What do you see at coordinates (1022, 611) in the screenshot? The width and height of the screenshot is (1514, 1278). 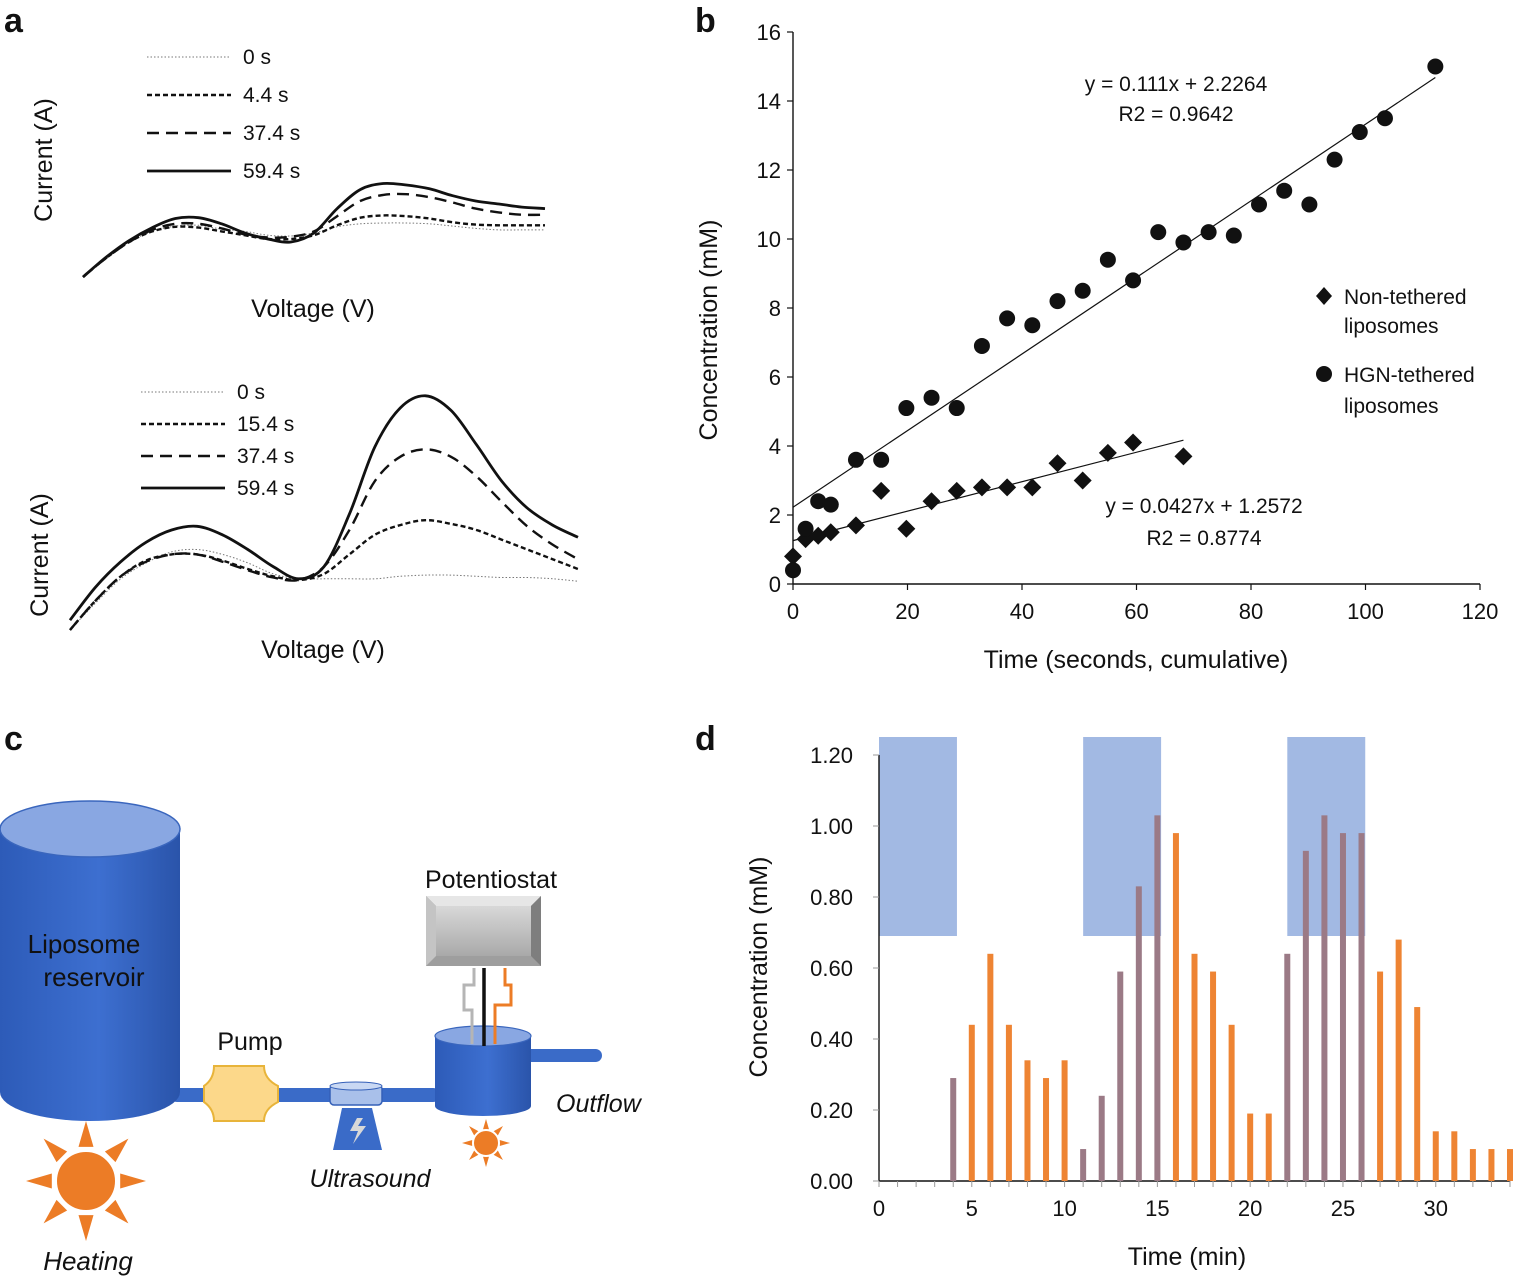 I see `b-xtick-label-40: 40` at bounding box center [1022, 611].